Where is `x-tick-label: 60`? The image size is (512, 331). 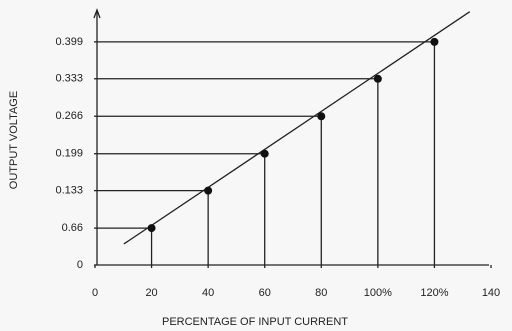
x-tick-label: 60 is located at coordinates (265, 293).